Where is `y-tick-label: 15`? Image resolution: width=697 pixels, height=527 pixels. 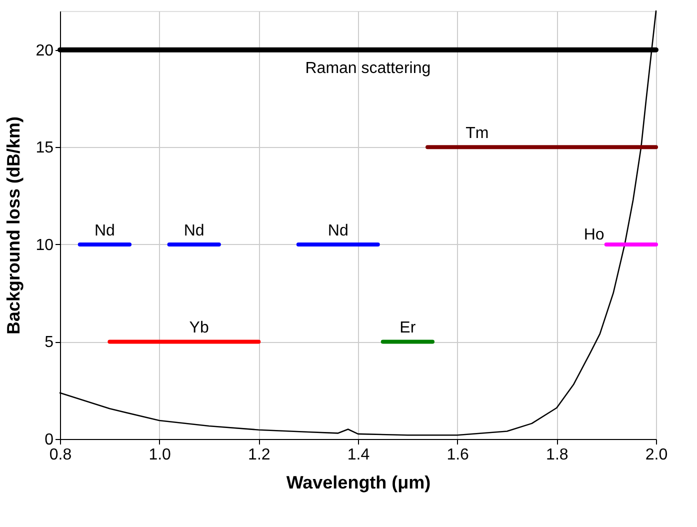
y-tick-label: 15 is located at coordinates (45, 148).